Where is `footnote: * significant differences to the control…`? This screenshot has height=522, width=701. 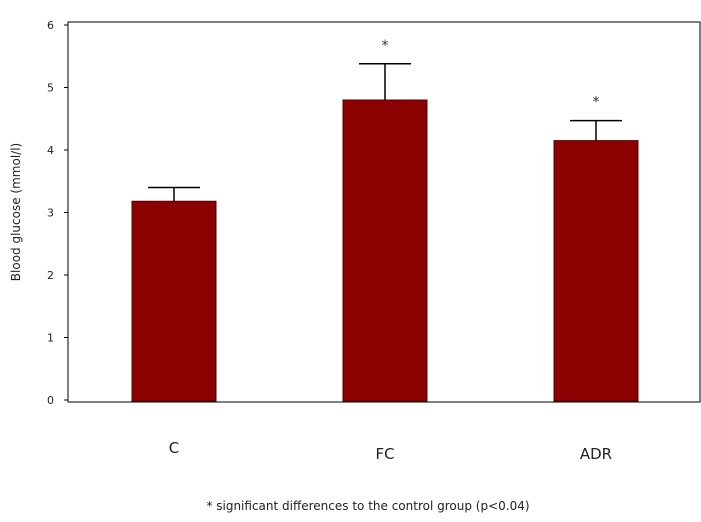 footnote: * significant differences to the control… is located at coordinates (367, 506).